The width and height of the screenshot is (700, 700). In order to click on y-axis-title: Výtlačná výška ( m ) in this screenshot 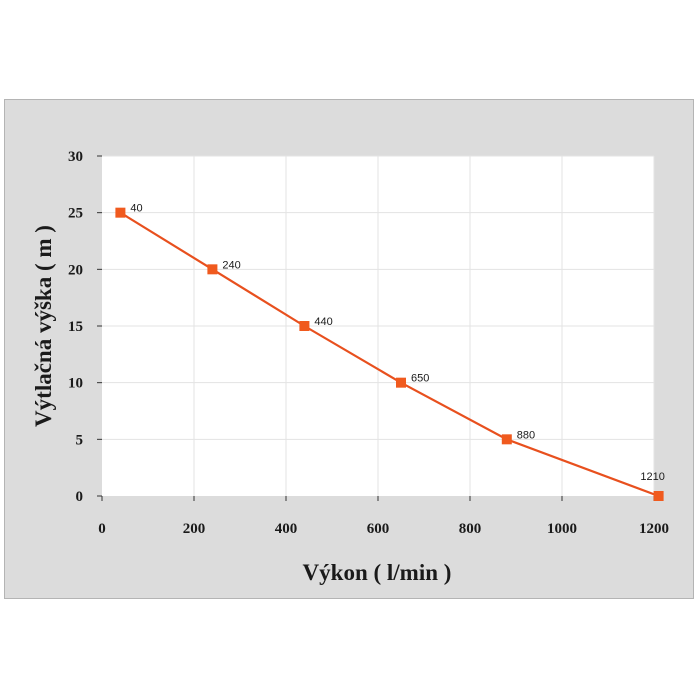, I will do `click(43, 326)`.